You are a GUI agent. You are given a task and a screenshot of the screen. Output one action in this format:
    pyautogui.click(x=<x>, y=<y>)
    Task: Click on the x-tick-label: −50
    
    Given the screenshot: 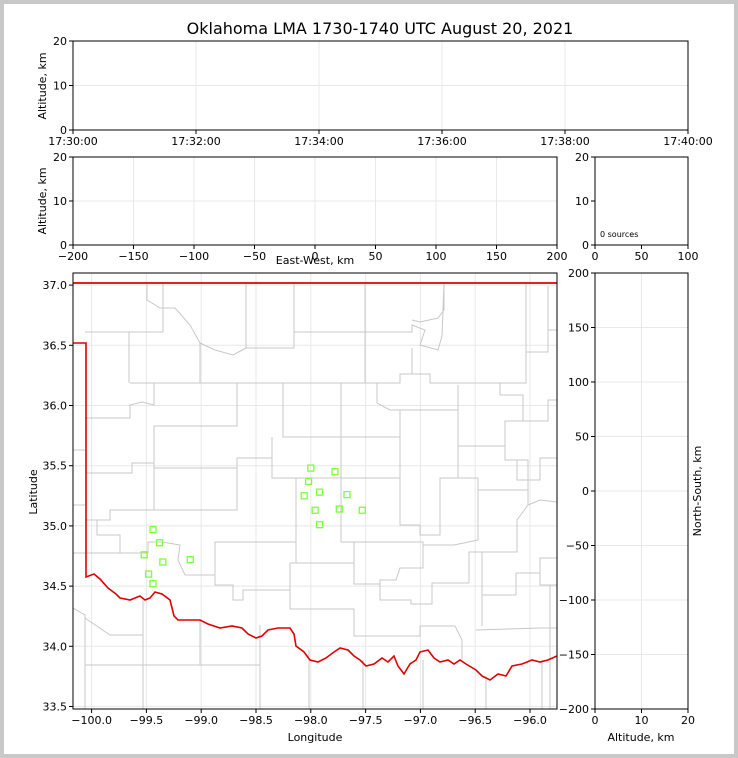 What is the action you would take?
    pyautogui.click(x=254, y=256)
    